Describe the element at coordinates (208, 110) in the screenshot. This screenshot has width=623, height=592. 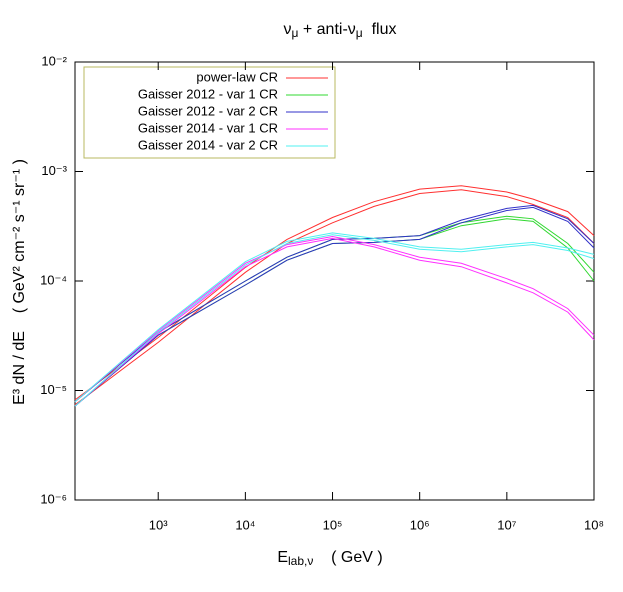
I see `legend-label: Gaisser 2012 - var 2 CR` at that location.